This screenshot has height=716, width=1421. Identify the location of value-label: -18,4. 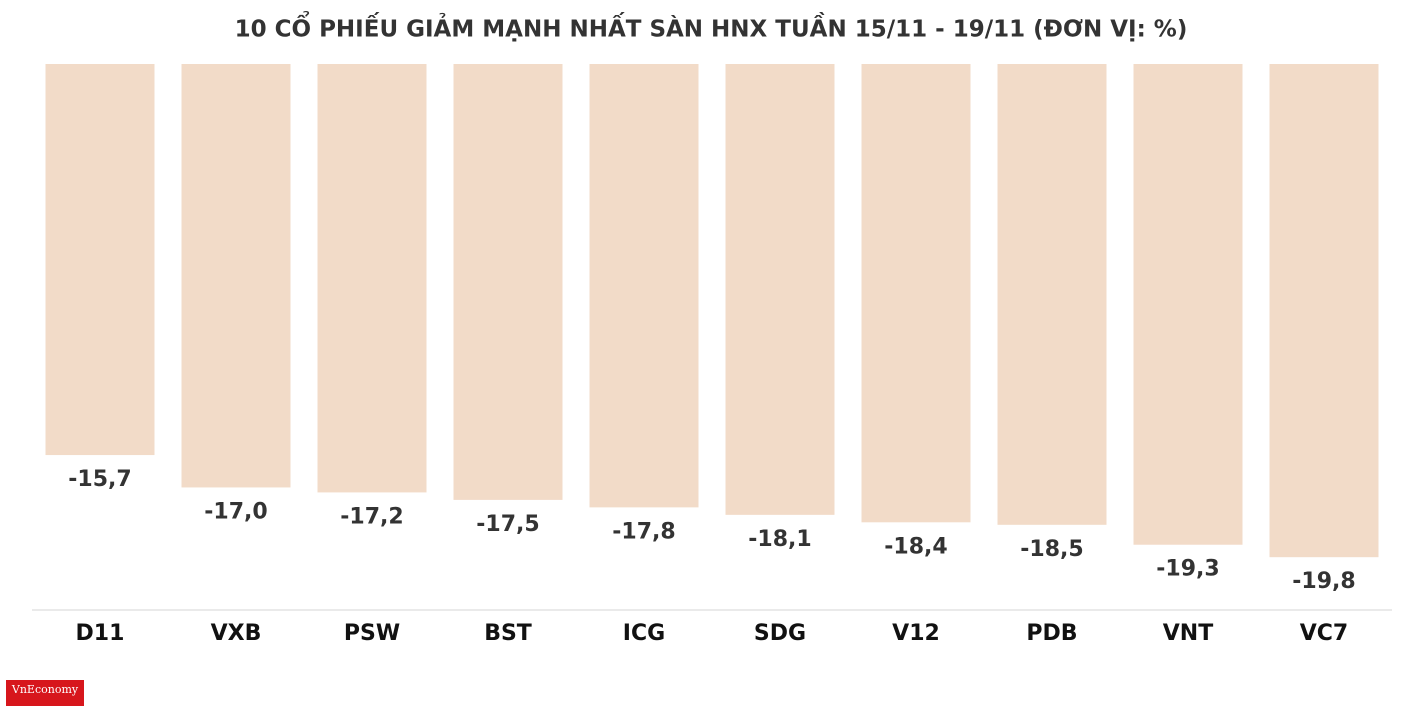
(915, 546).